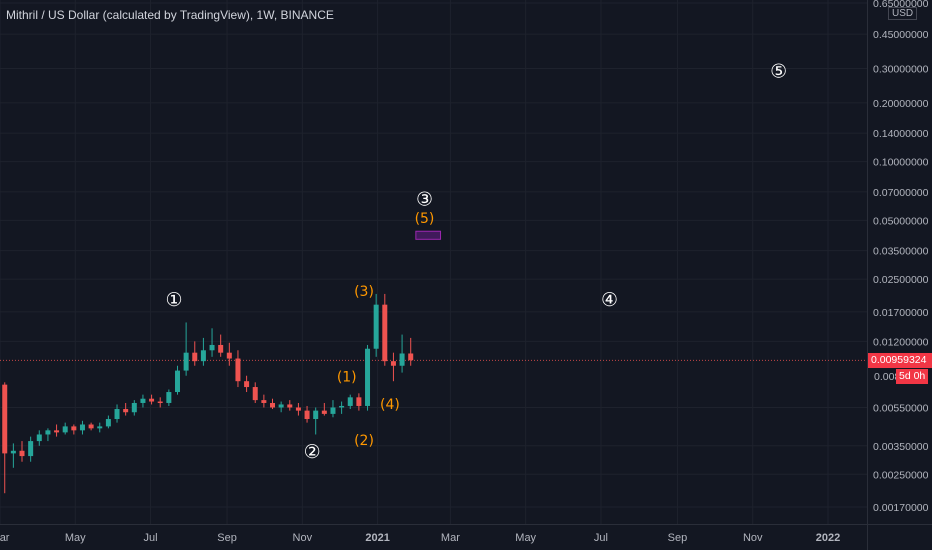 The width and height of the screenshot is (932, 550). What do you see at coordinates (347, 378) in the screenshot?
I see `elliott-wave-label: (1)` at bounding box center [347, 378].